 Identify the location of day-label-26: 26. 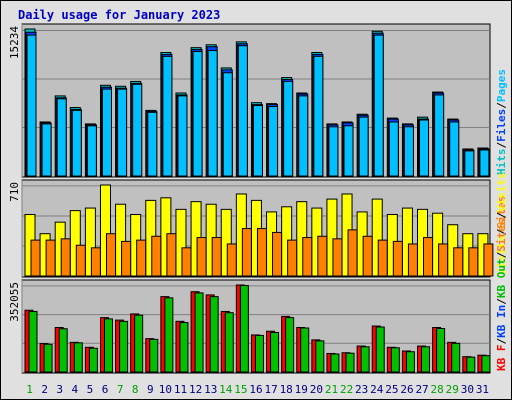
(406, 389).